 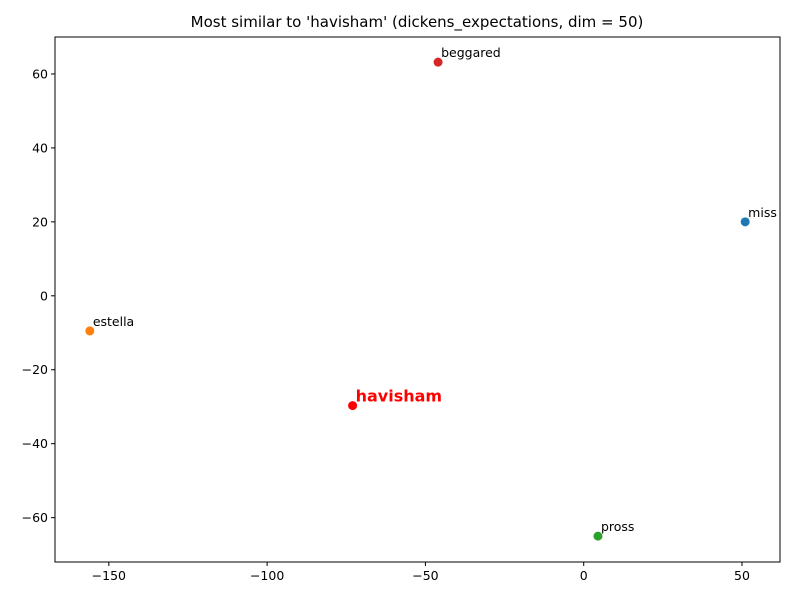 I want to click on data-point-miss, so click(x=745, y=222).